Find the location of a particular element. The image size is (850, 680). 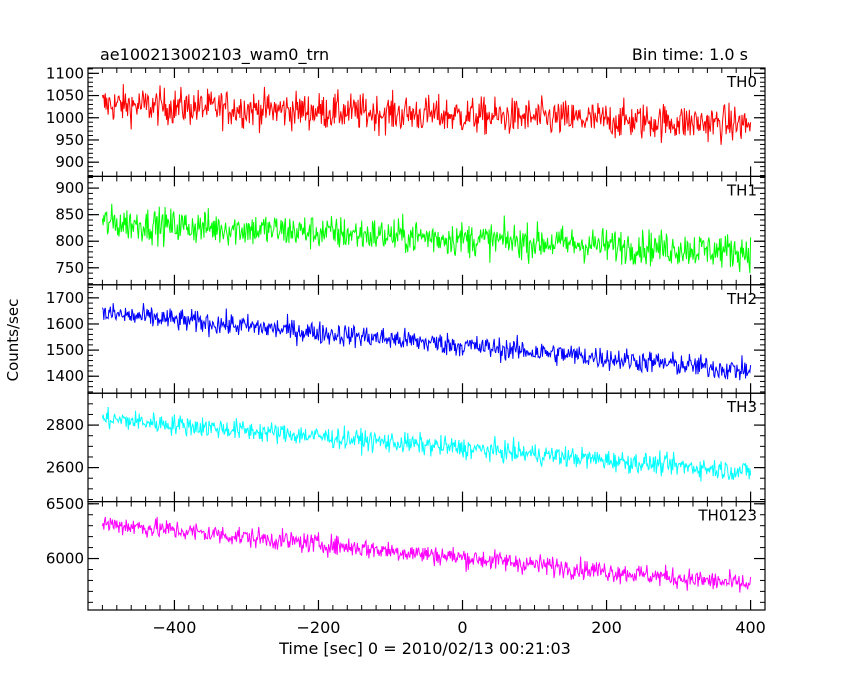

panel-th0: 900 950 1000 1050 1100 TH0 is located at coordinates (406, 121).